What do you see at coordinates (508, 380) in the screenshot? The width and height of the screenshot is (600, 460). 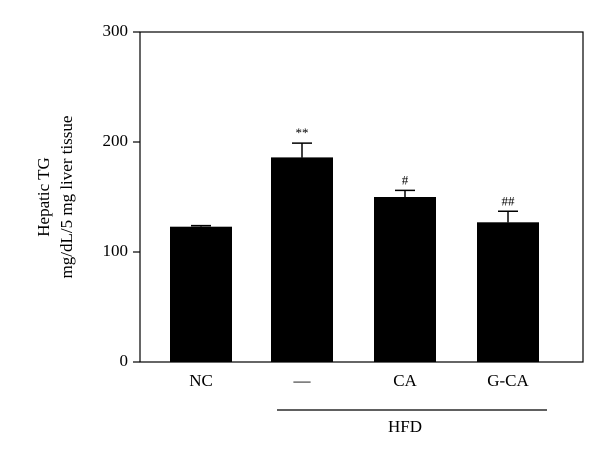 I see `x-tick-label: G-CA` at bounding box center [508, 380].